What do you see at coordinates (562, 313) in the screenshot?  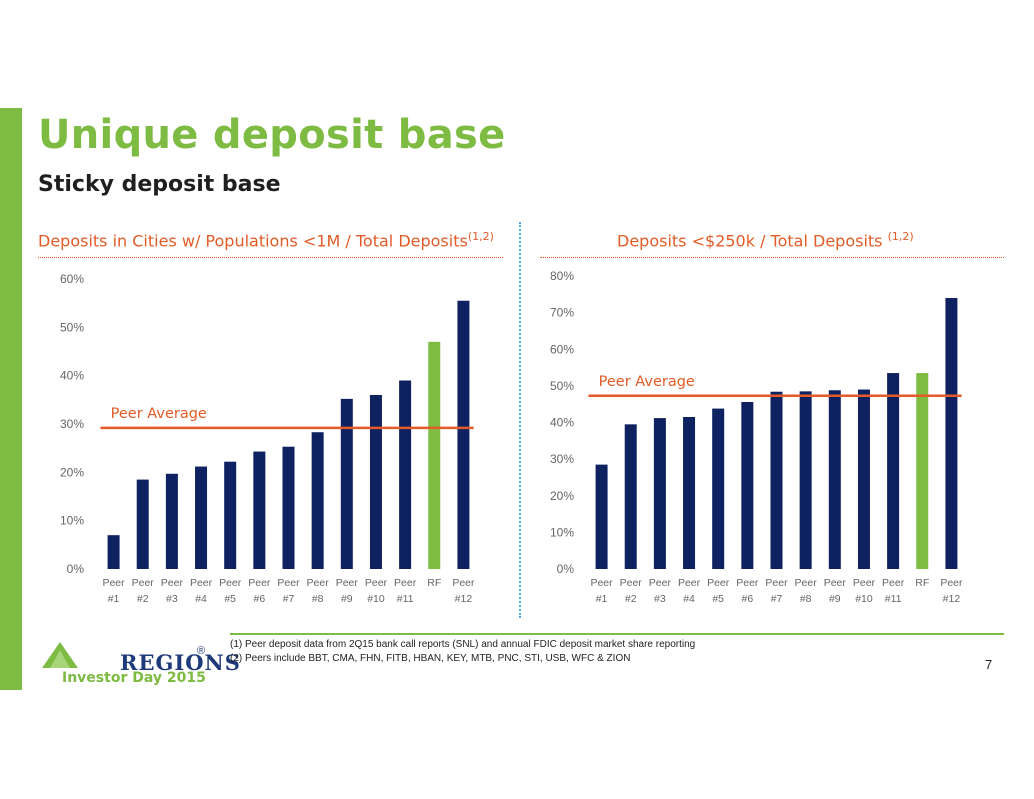 I see `chart-2-ytick-label: 70%` at bounding box center [562, 313].